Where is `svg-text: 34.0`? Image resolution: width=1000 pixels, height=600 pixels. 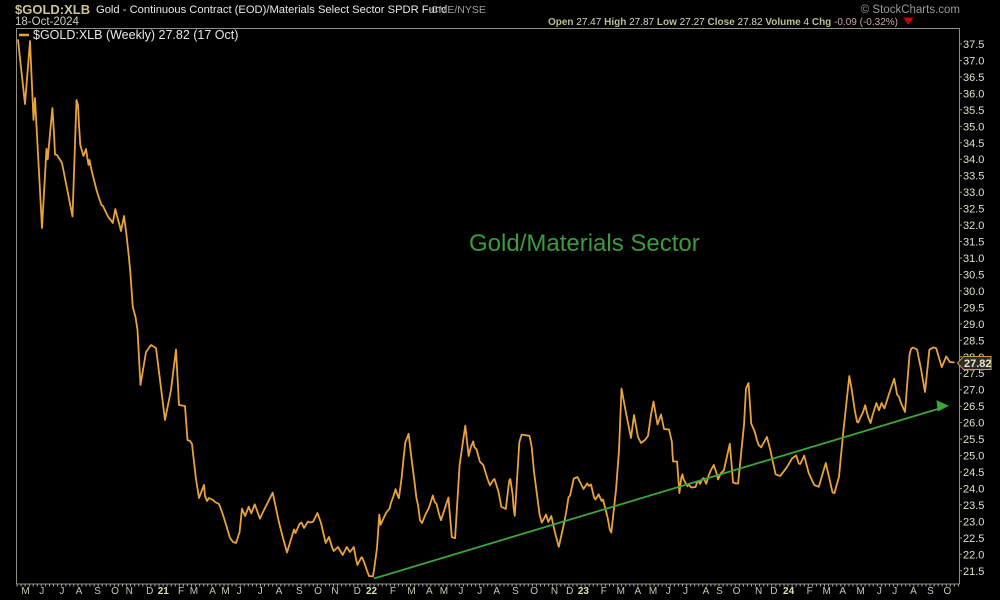 svg-text: 34.0 is located at coordinates (973, 160).